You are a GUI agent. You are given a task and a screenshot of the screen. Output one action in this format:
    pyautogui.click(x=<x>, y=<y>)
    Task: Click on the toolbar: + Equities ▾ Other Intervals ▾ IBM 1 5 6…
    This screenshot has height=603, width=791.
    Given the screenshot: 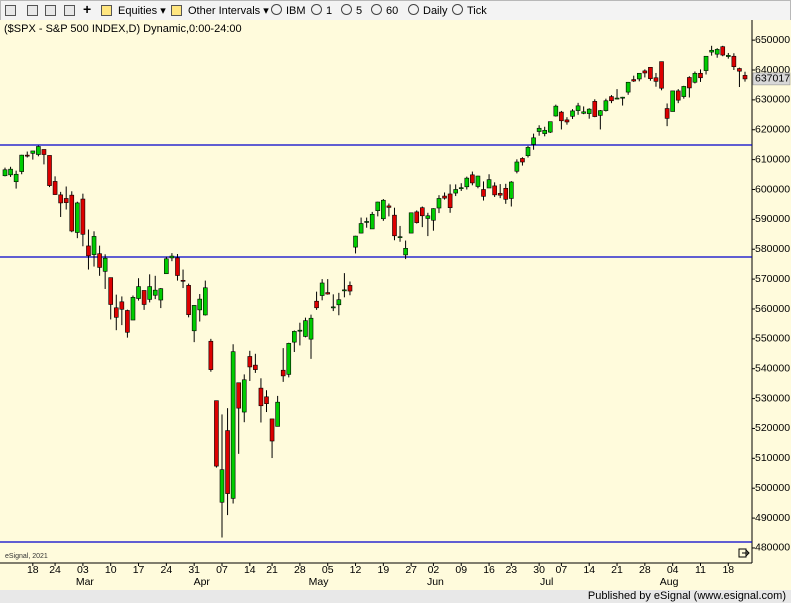 What is the action you would take?
    pyautogui.click(x=395, y=10)
    